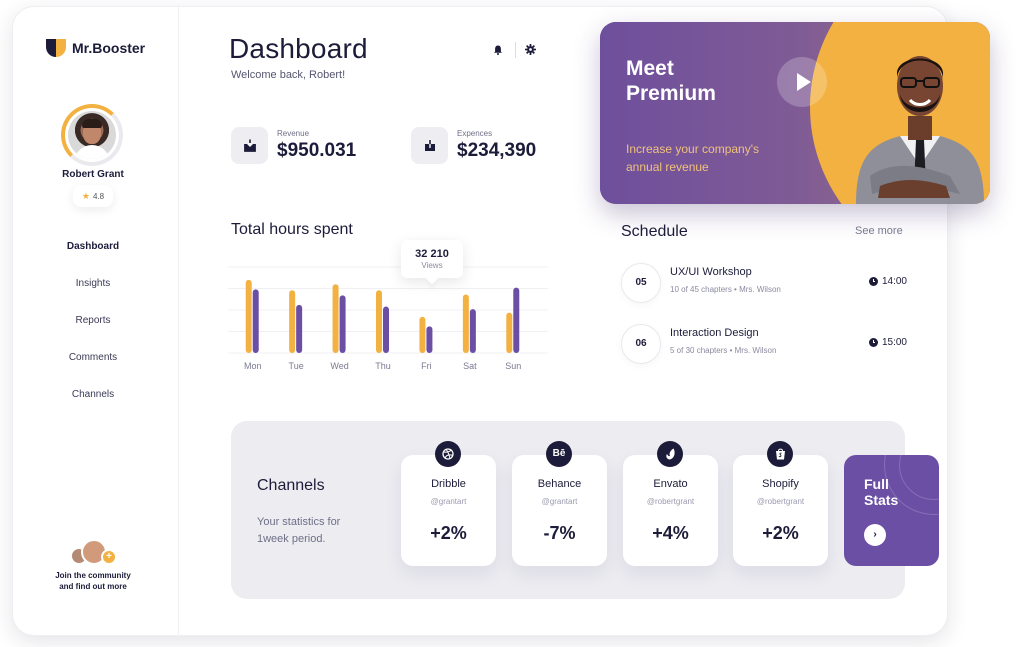 Image resolution: width=1030 pixels, height=647 pixels. I want to click on hours-title: Total hours spent, so click(292, 229).